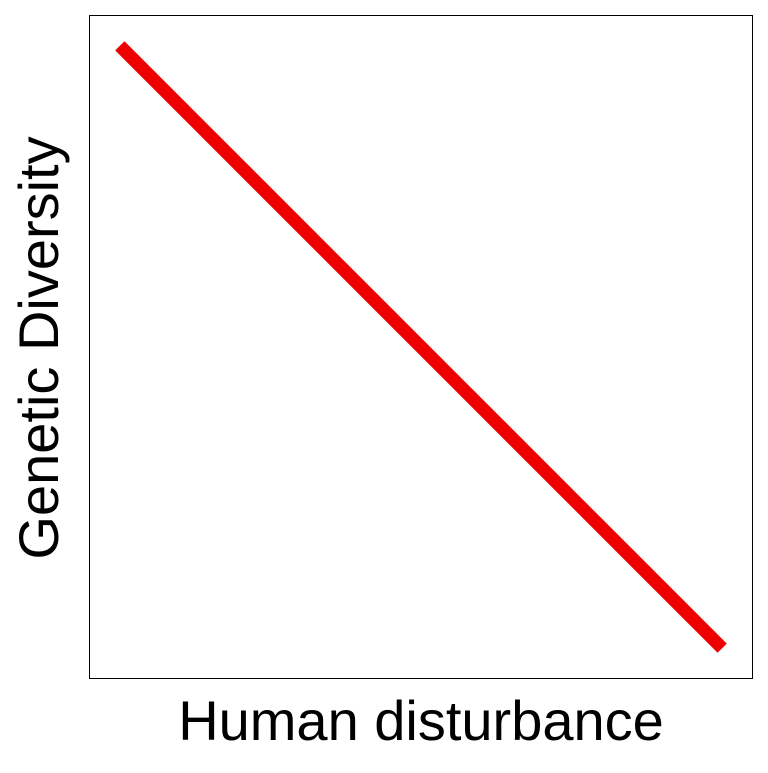  Describe the element at coordinates (421, 720) in the screenshot. I see `x-axis-label: Human disturbance` at that location.